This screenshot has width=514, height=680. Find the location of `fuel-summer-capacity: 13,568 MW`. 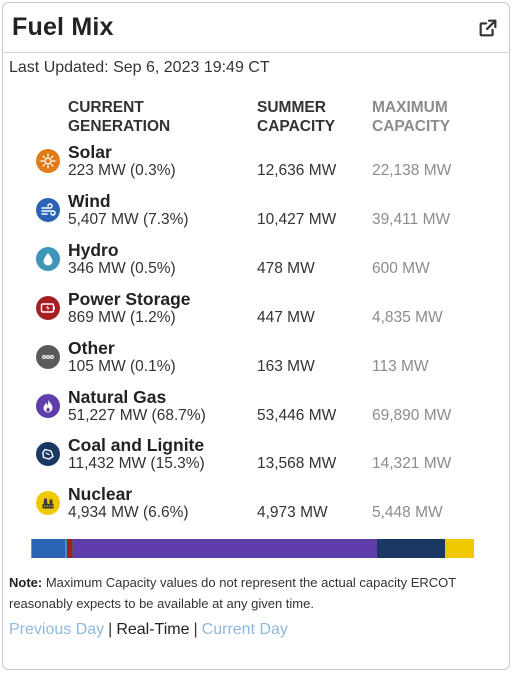

fuel-summer-capacity: 13,568 MW is located at coordinates (297, 464).